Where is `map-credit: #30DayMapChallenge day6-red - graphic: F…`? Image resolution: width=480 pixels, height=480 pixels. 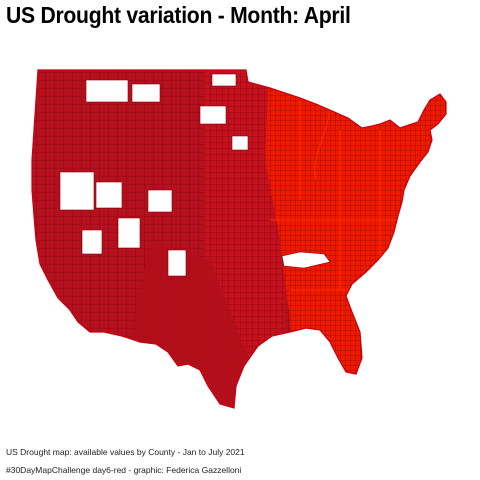
map-credit: #30DayMapChallenge day6-red - graphic: F… is located at coordinates (124, 470).